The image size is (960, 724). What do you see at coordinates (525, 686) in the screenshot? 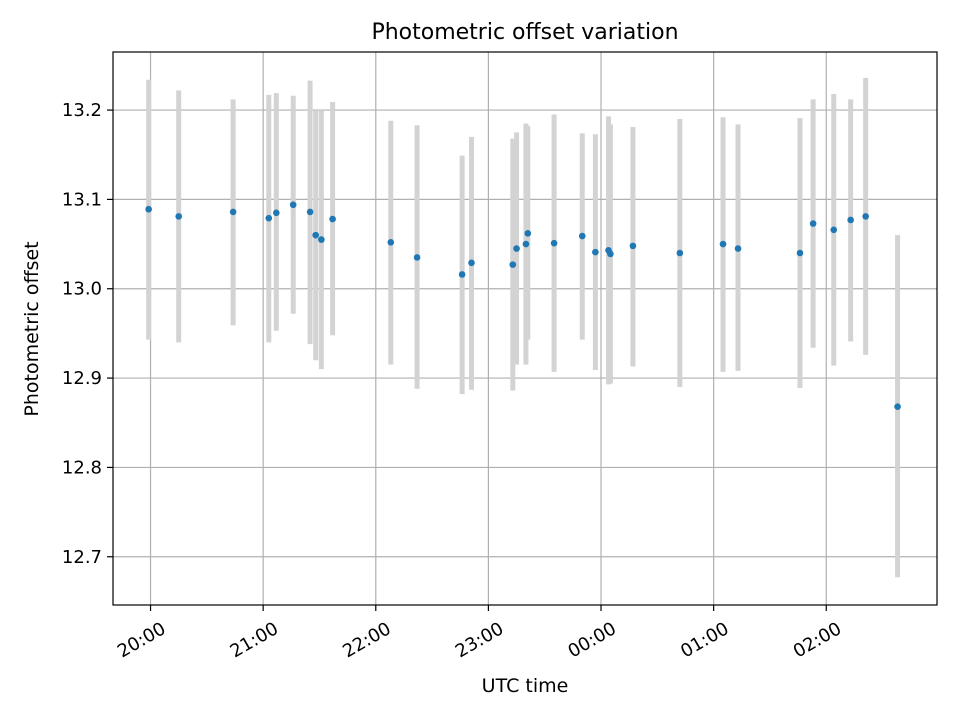
I see `x-axis-label: UTC time` at bounding box center [525, 686].